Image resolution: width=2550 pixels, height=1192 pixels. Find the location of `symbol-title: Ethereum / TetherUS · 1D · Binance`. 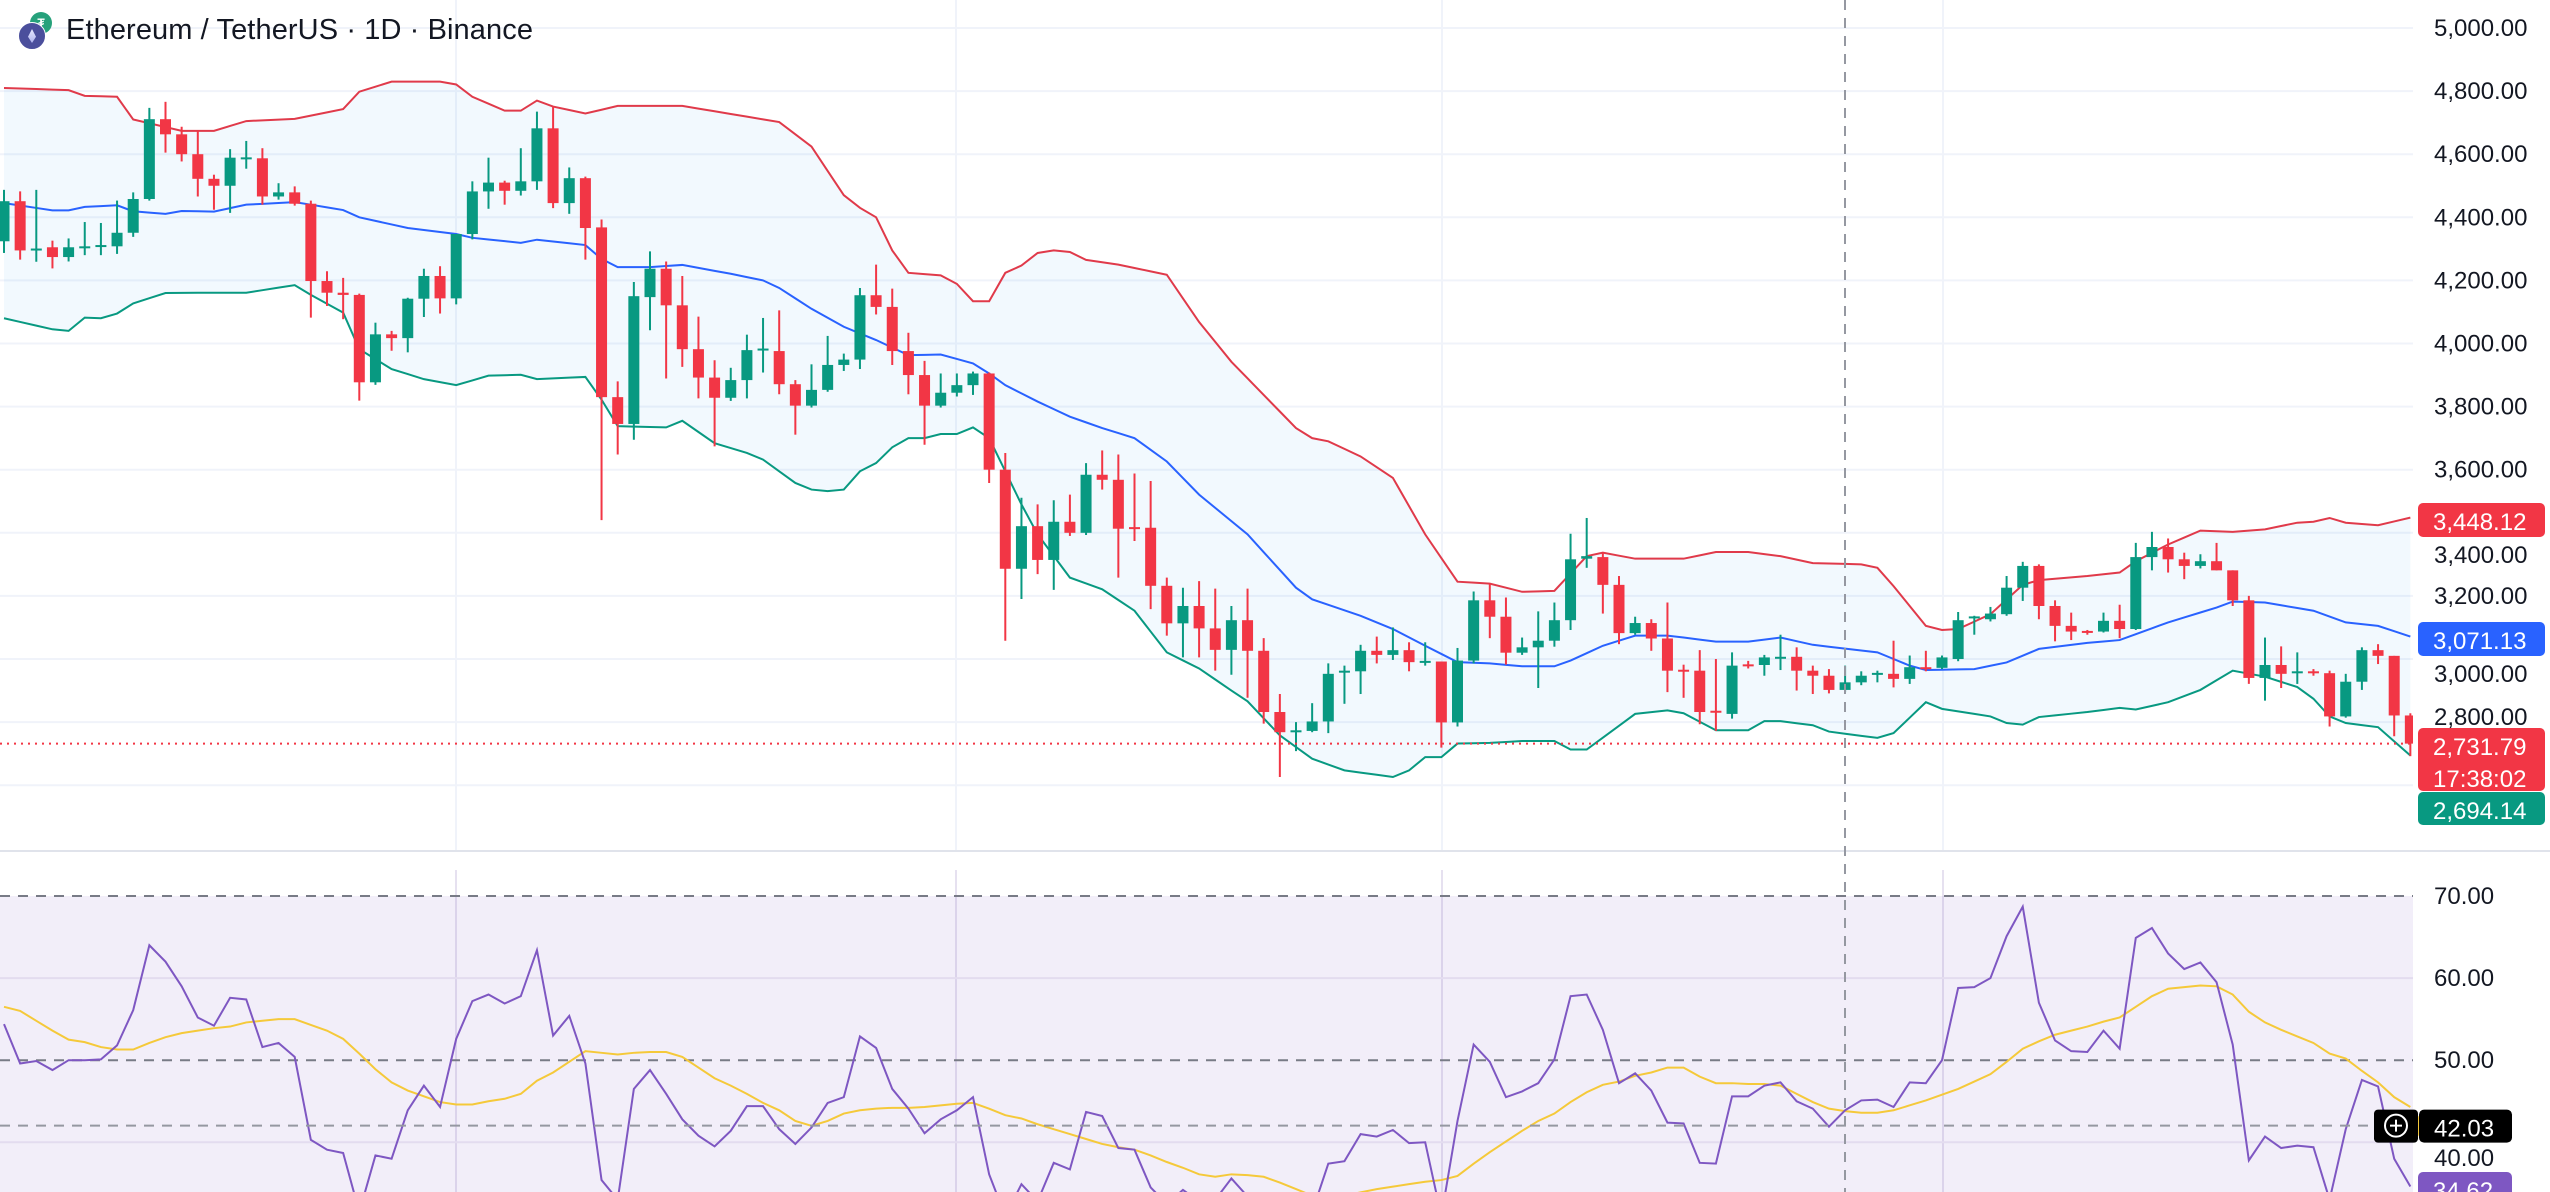

symbol-title: Ethereum / TetherUS · 1D · Binance is located at coordinates (300, 29).